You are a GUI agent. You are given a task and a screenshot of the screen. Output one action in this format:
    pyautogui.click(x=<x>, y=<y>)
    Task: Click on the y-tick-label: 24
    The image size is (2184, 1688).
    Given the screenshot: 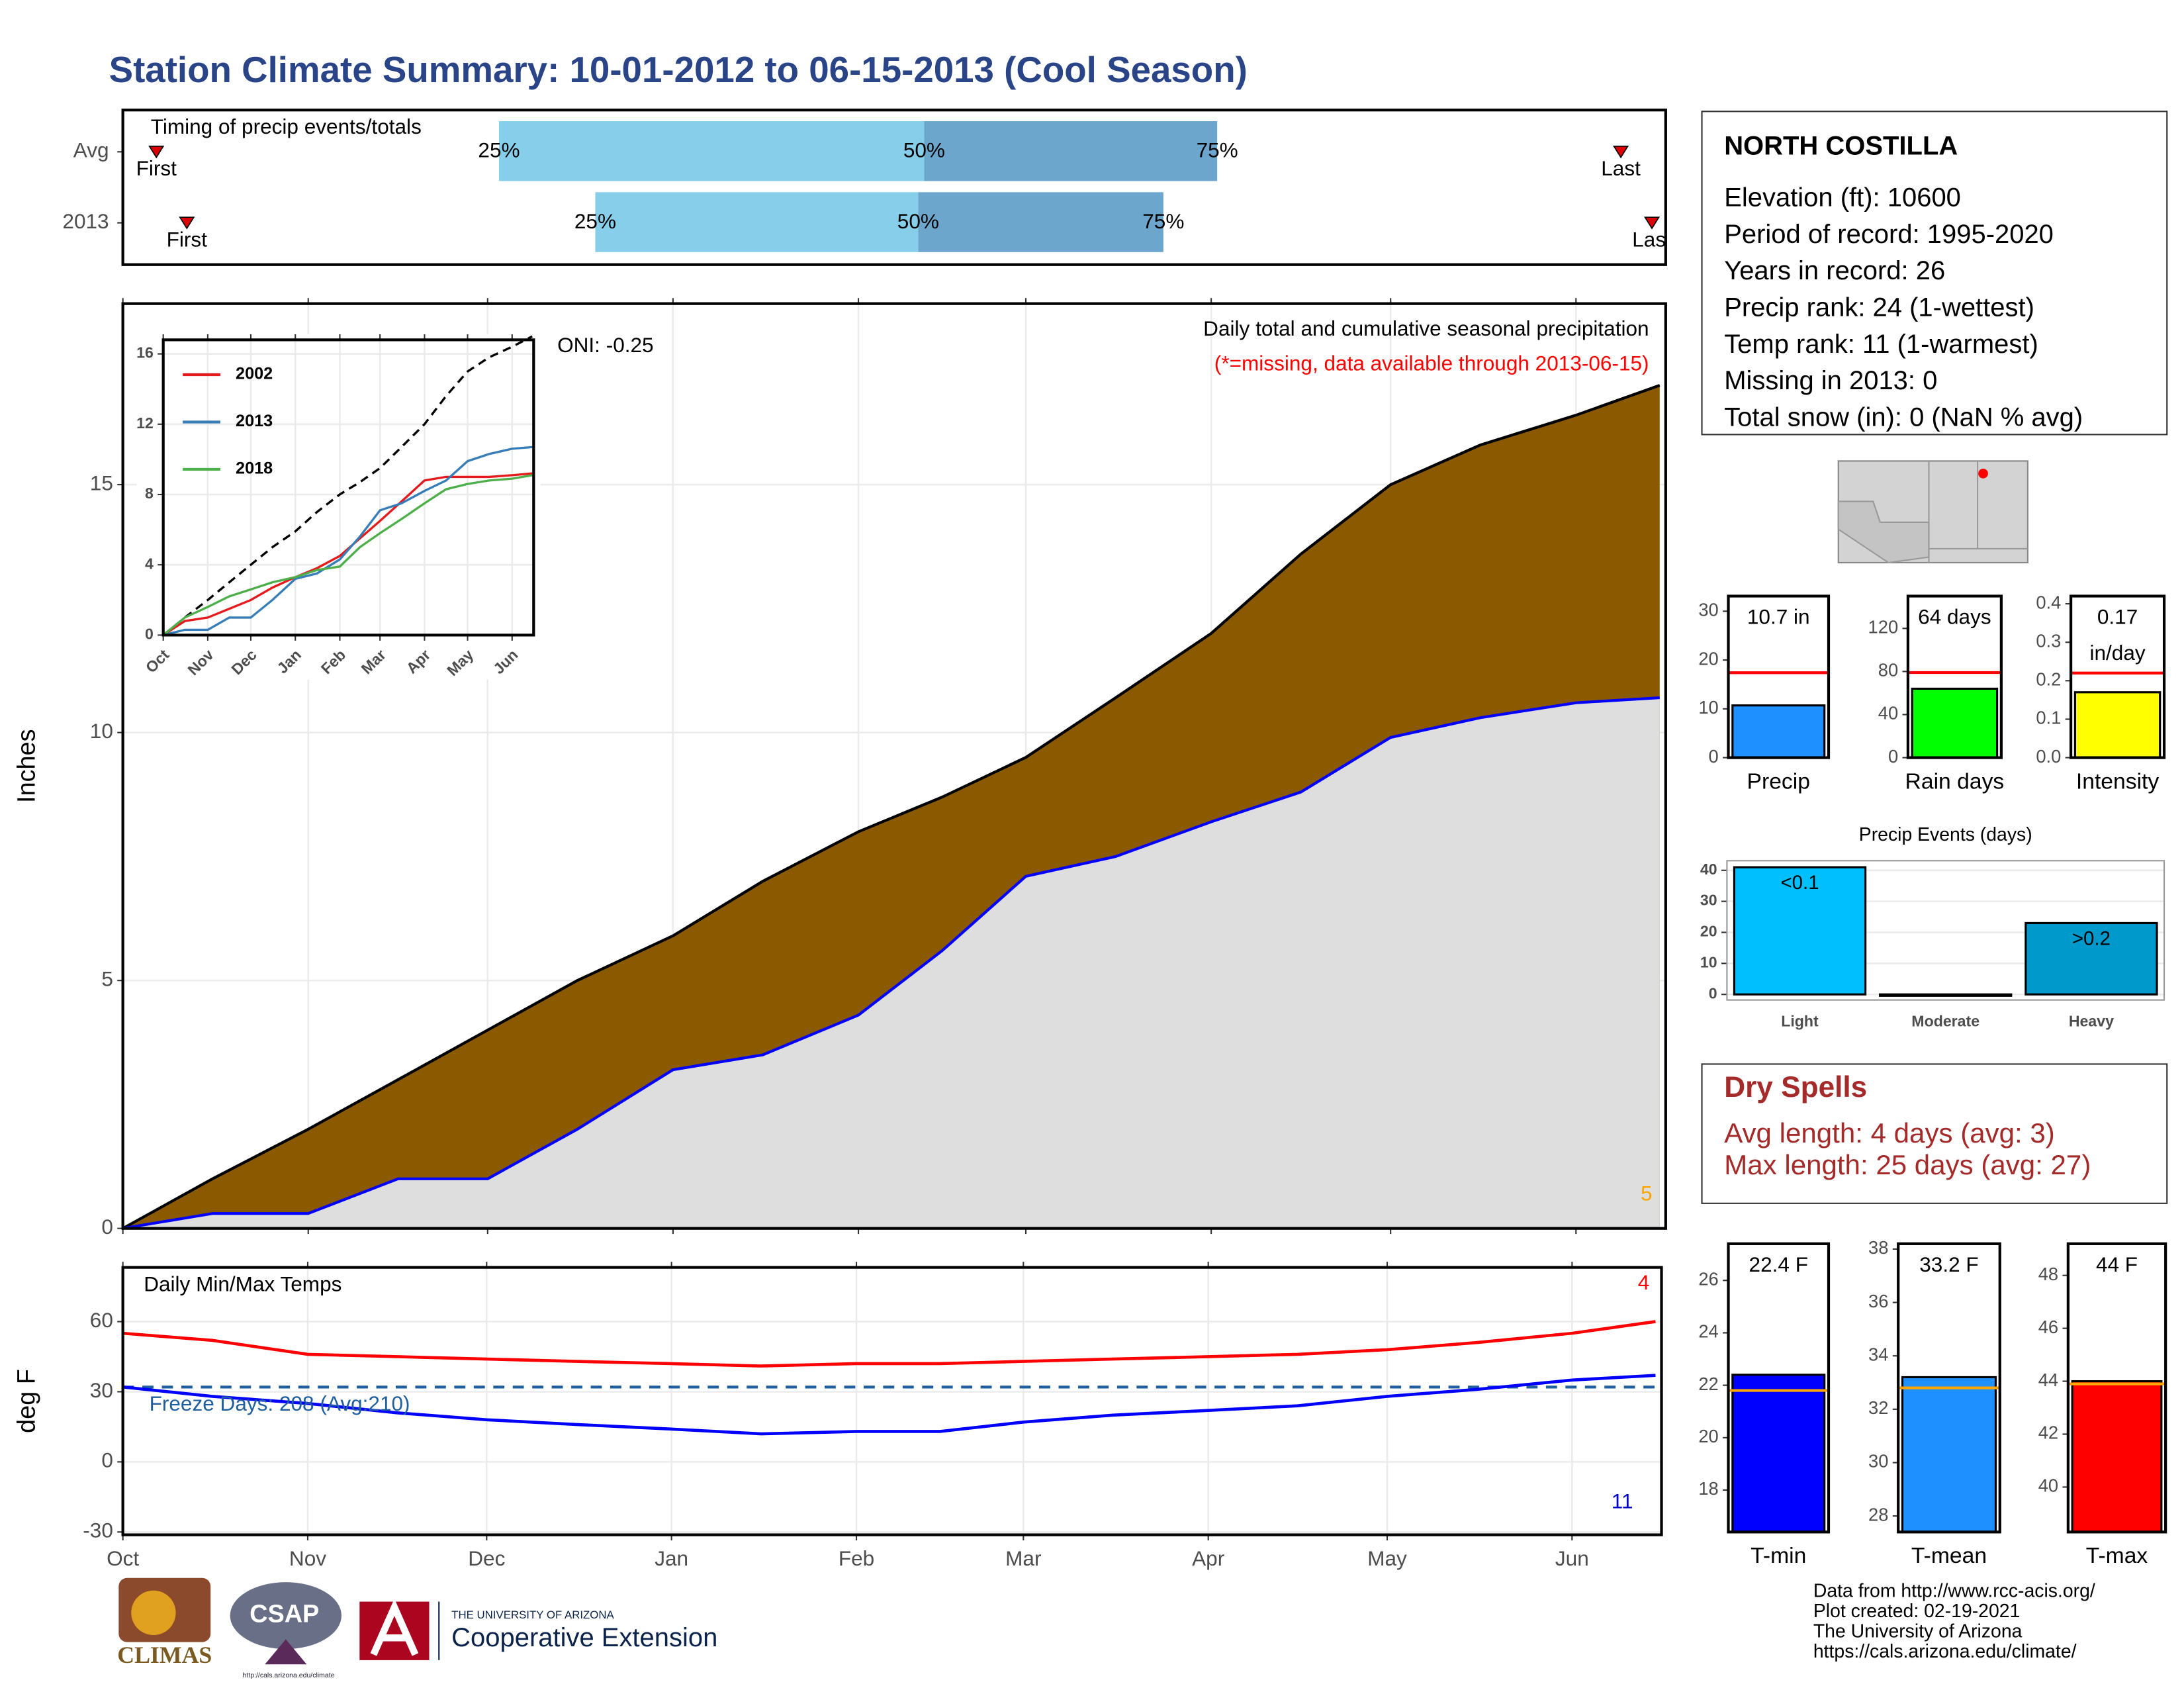 What is the action you would take?
    pyautogui.click(x=1708, y=1331)
    